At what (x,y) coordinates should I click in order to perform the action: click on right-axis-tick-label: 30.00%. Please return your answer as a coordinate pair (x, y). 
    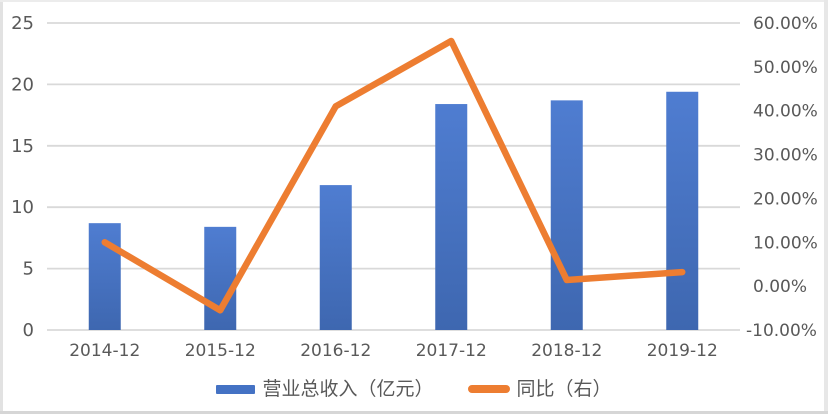
    Looking at the image, I should click on (785, 156).